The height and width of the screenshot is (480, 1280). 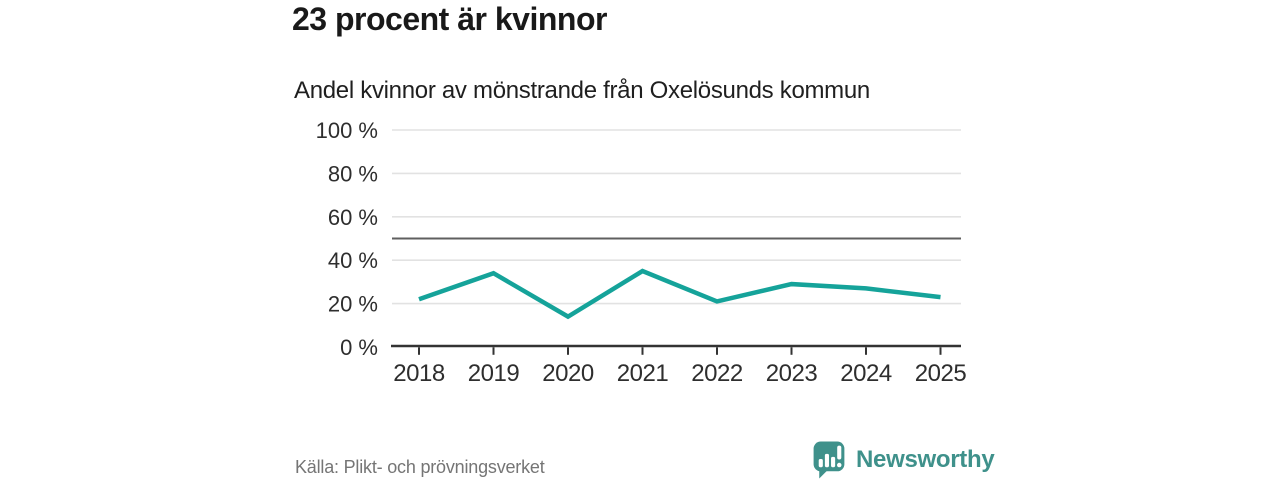 What do you see at coordinates (494, 373) in the screenshot?
I see `x-tick-label: 2019` at bounding box center [494, 373].